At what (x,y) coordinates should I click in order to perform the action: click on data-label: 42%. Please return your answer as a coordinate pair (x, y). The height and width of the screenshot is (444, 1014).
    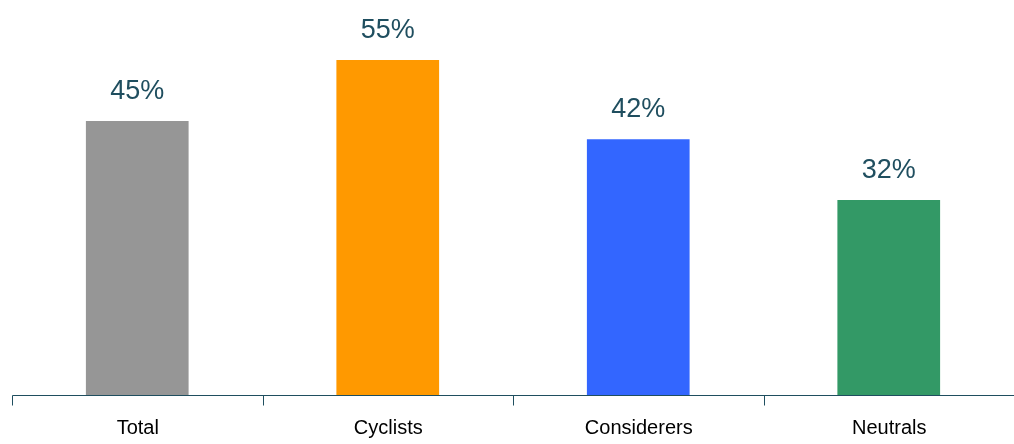
    Looking at the image, I should click on (638, 108).